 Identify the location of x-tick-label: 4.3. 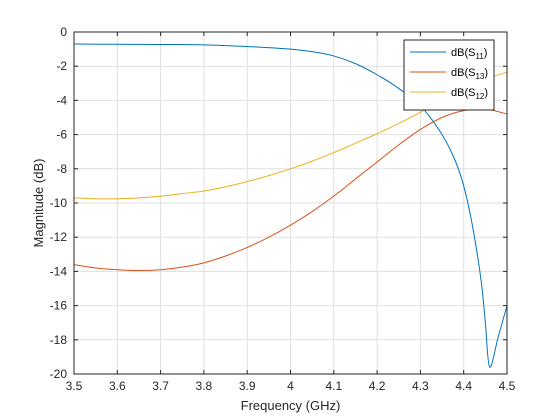
(420, 386).